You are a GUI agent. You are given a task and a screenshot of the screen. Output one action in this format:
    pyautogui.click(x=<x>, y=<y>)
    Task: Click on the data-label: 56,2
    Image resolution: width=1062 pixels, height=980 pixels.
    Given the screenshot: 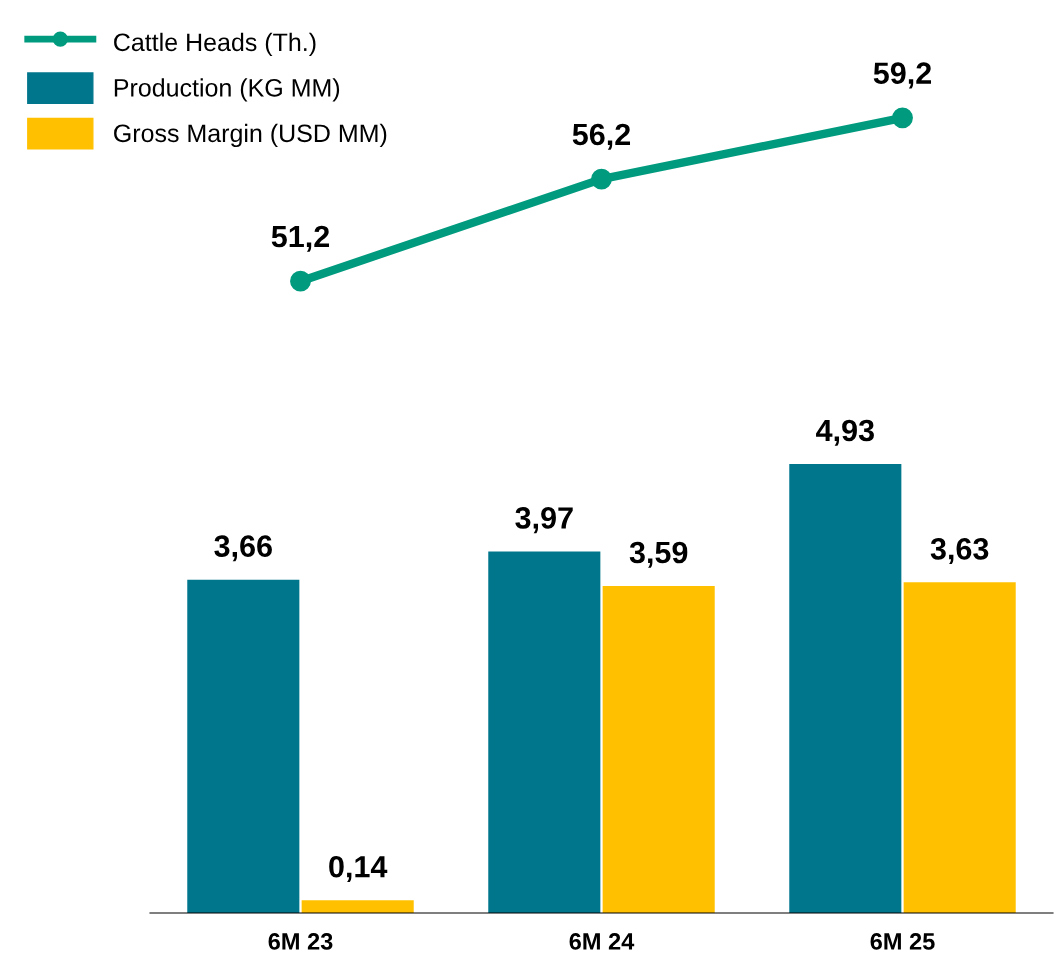 What is the action you would take?
    pyautogui.click(x=601, y=136)
    